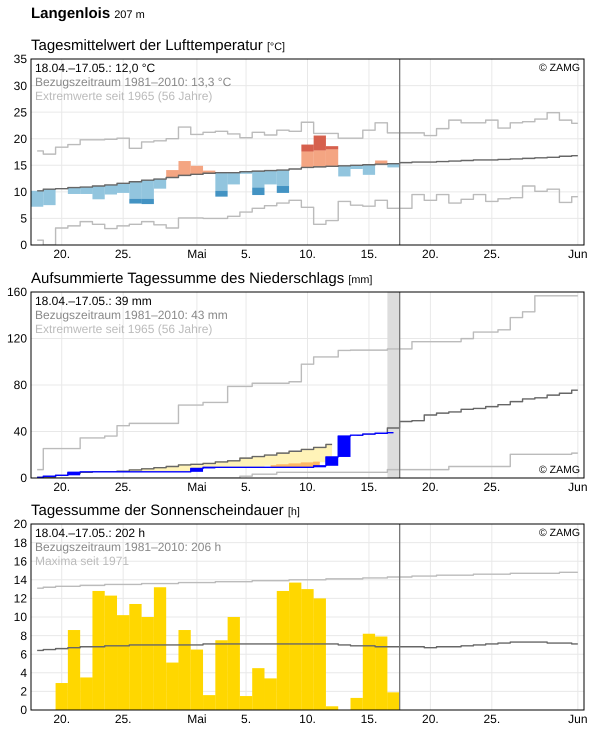 Image resolution: width=596 pixels, height=729 pixels. I want to click on y-tick-label: 25, so click(21, 112).